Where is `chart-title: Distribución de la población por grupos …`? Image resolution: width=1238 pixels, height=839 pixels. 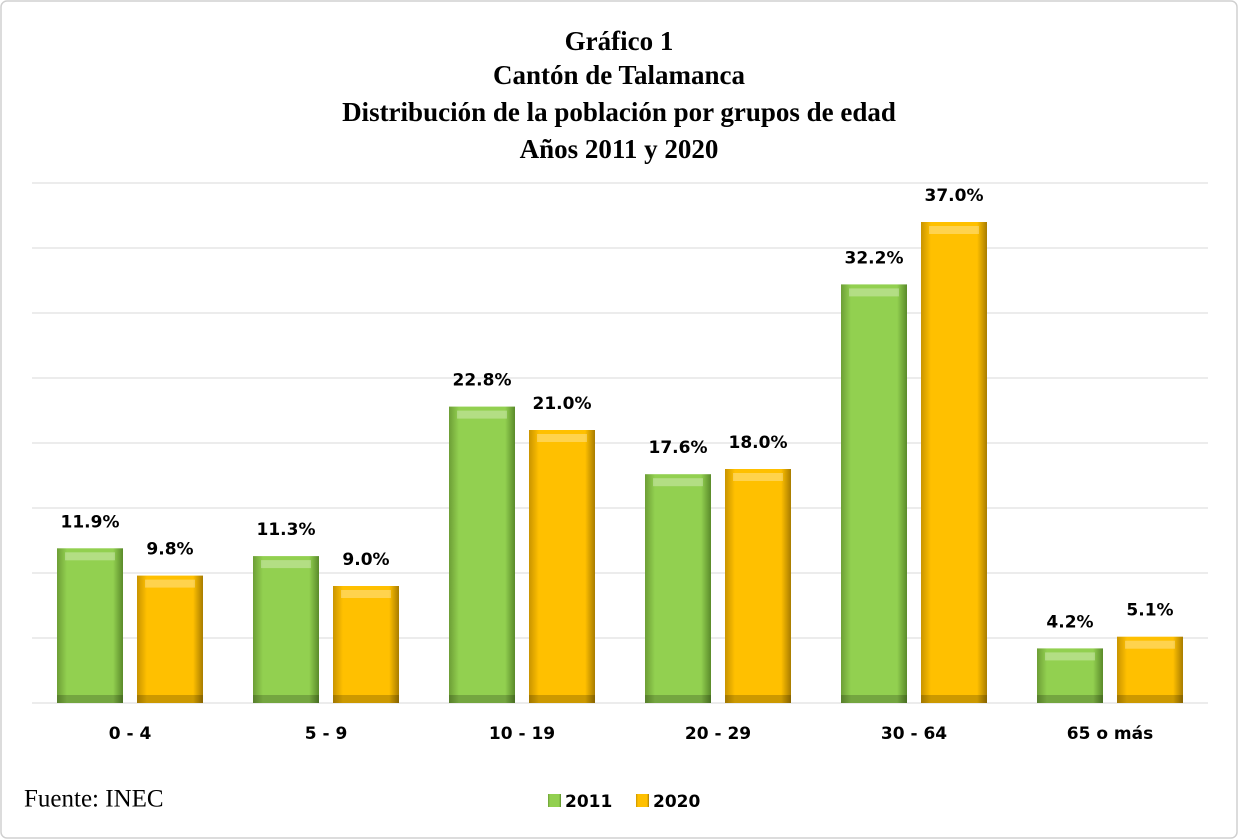
chart-title: Distribución de la población por grupos … is located at coordinates (619, 112).